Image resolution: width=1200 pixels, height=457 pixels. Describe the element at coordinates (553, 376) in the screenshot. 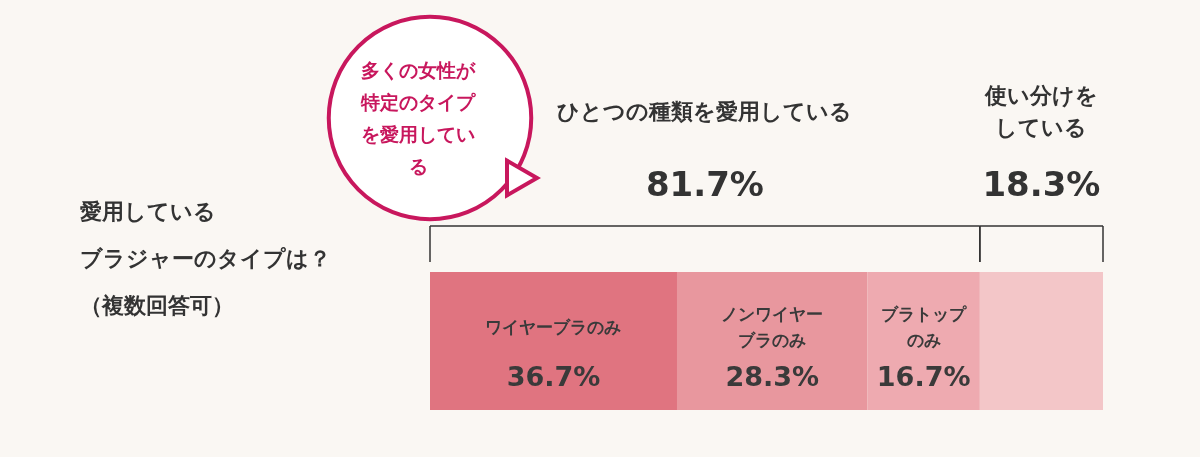

I see `data-label: 36.7%` at that location.